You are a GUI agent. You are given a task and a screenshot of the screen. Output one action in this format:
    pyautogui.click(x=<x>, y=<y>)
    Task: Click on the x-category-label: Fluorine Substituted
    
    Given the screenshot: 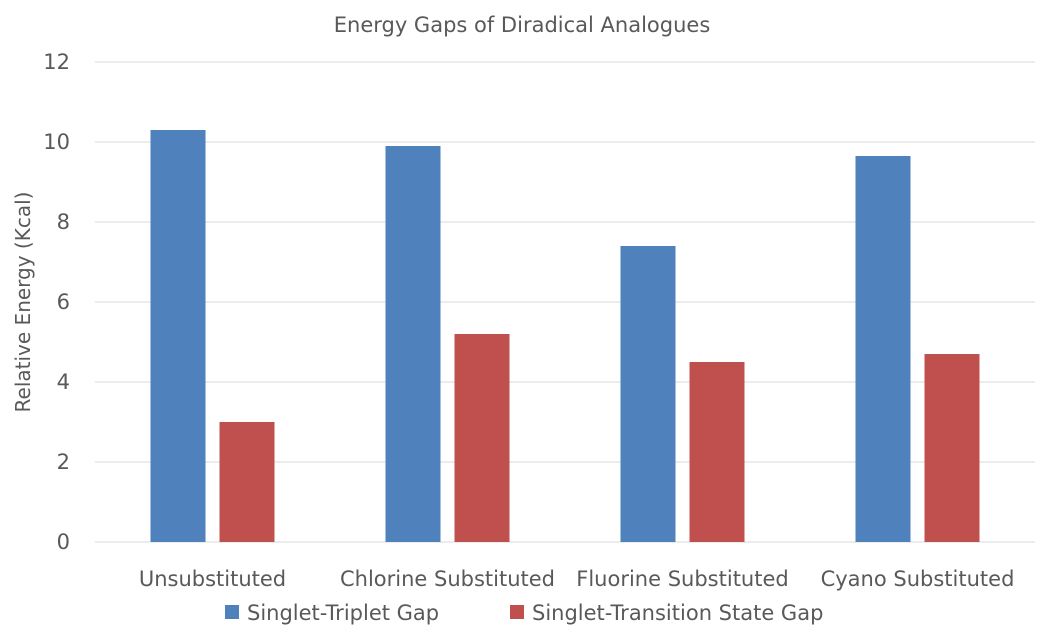 What is the action you would take?
    pyautogui.click(x=682, y=579)
    